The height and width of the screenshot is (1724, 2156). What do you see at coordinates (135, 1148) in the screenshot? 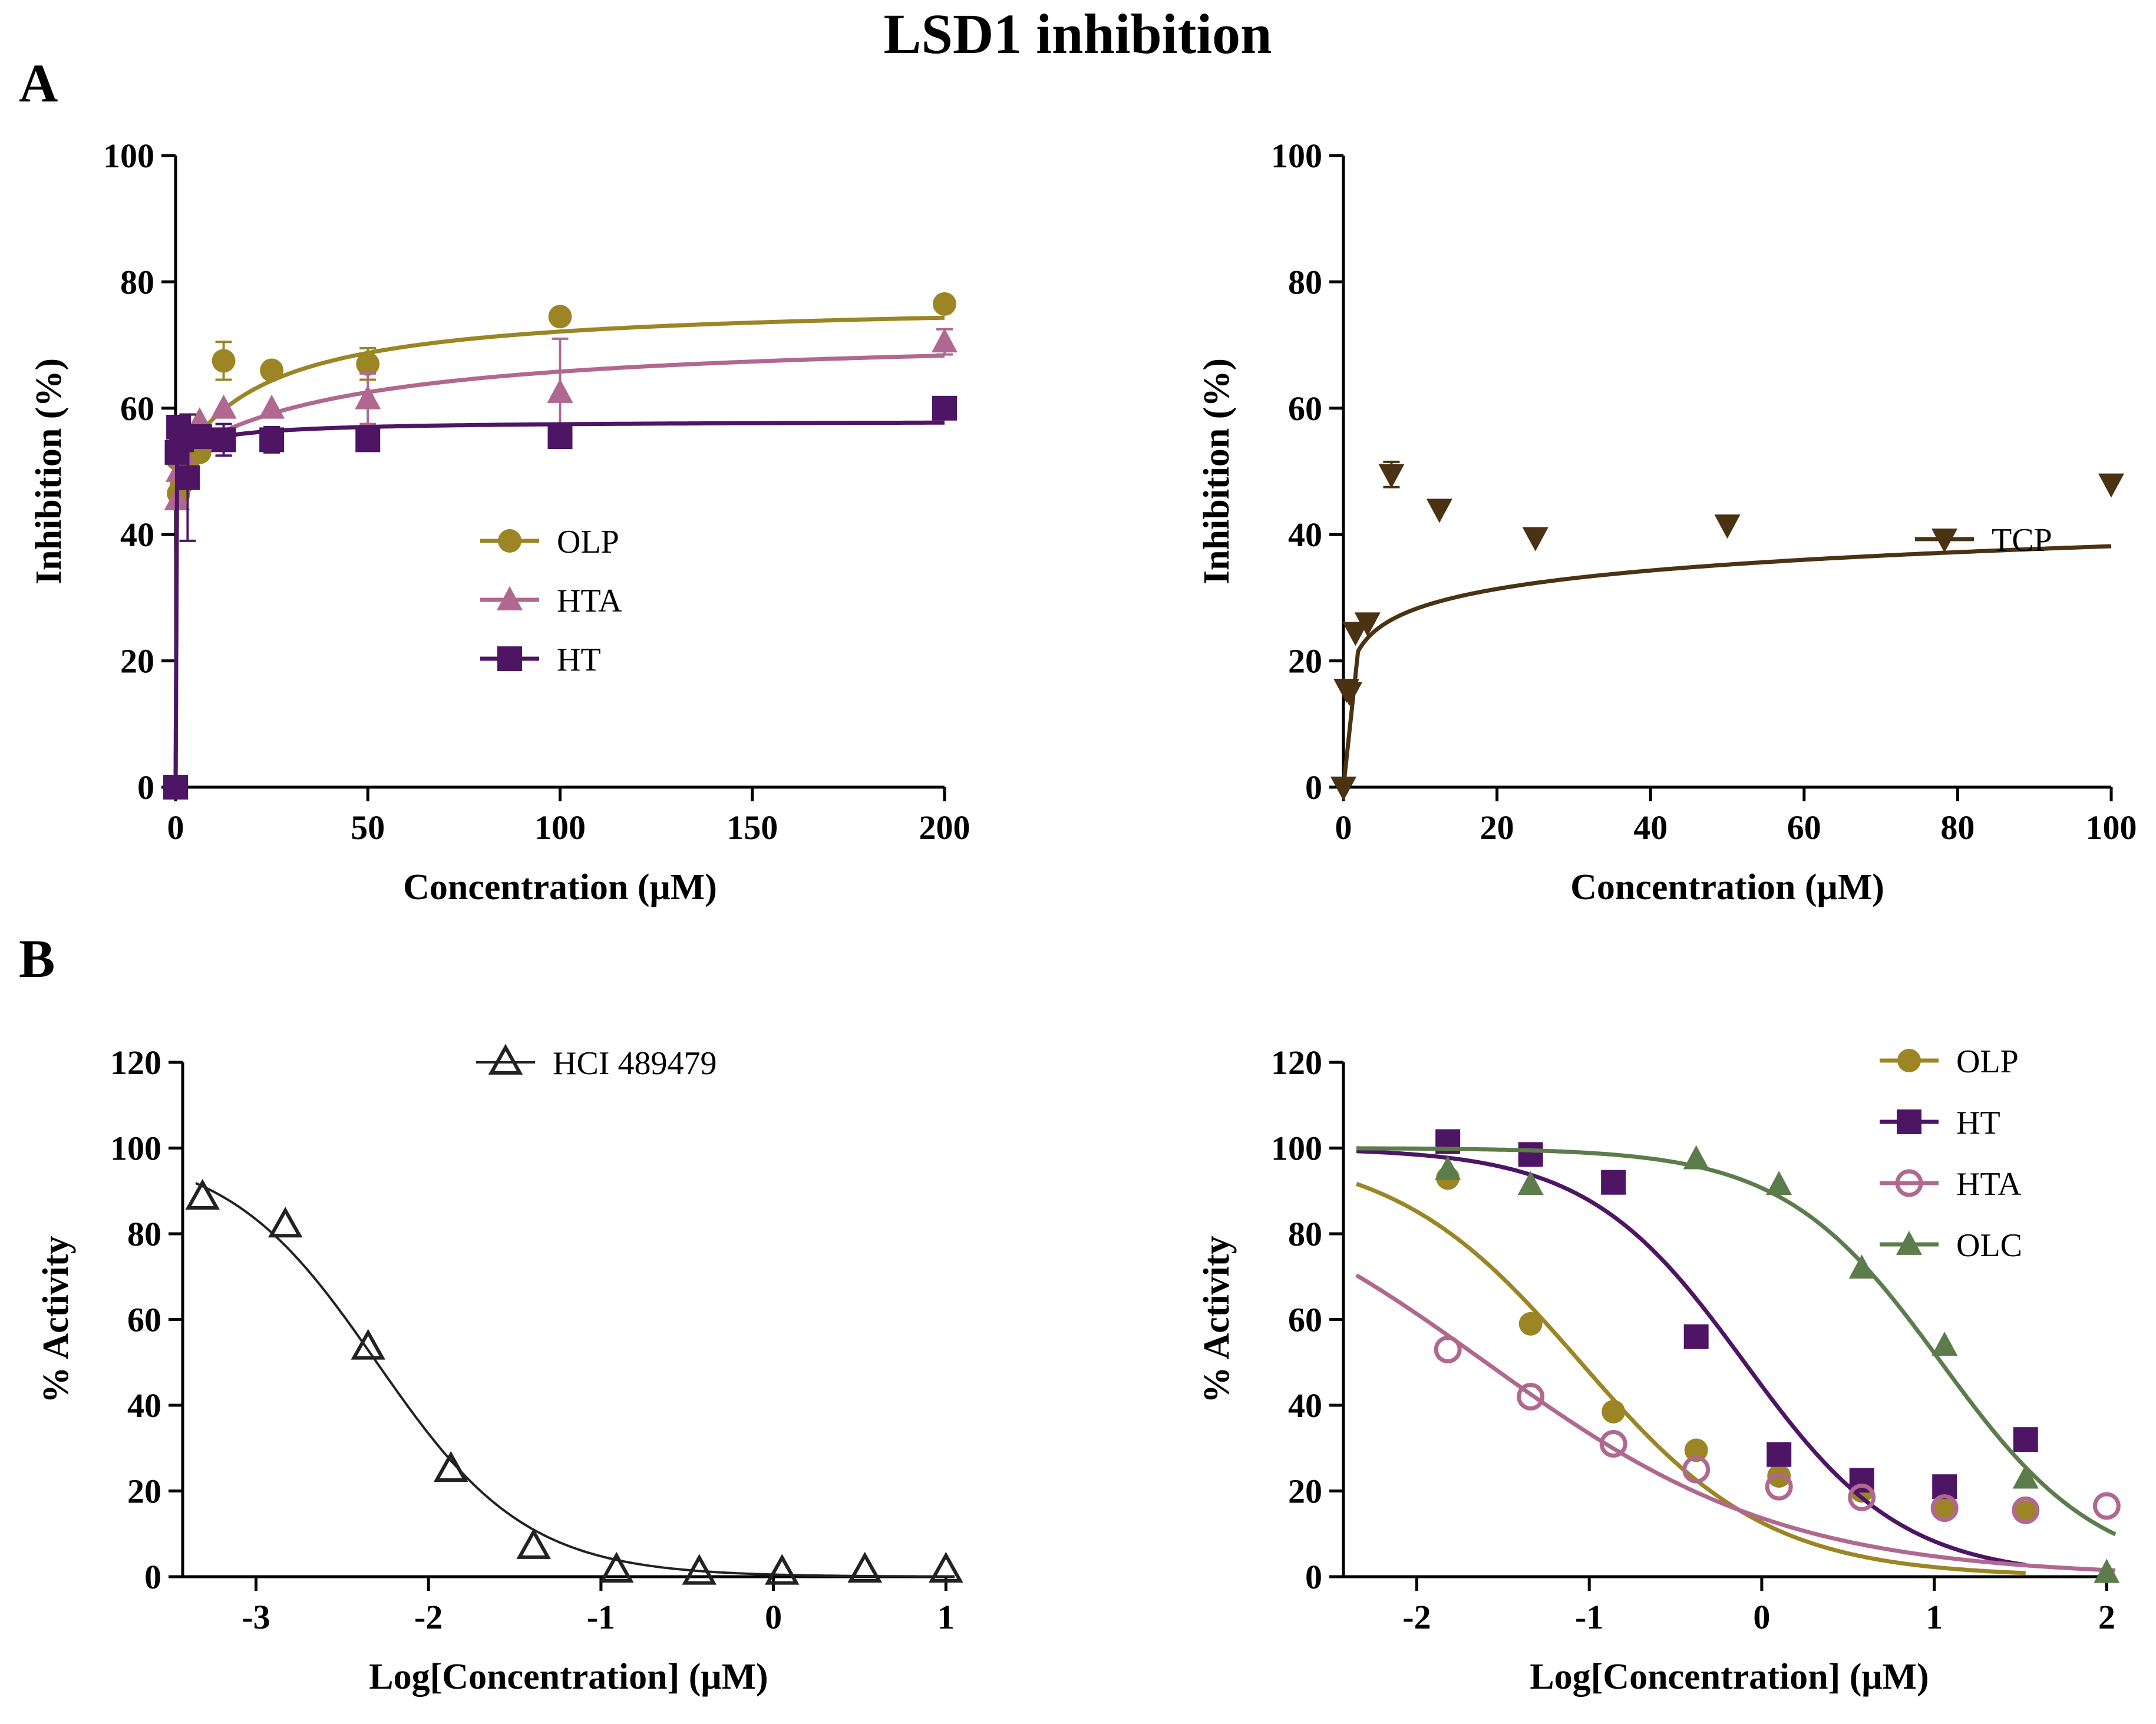
I see `b1-y-tick-label: 100` at bounding box center [135, 1148].